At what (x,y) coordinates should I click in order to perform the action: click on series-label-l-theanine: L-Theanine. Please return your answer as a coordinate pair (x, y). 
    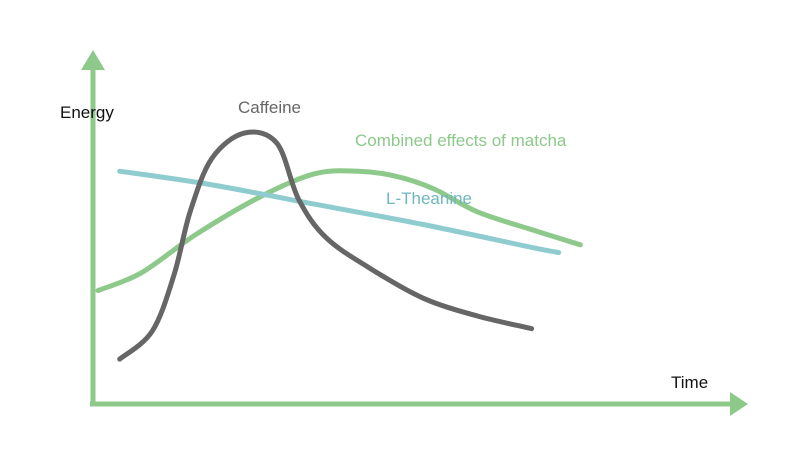
    Looking at the image, I should click on (429, 198).